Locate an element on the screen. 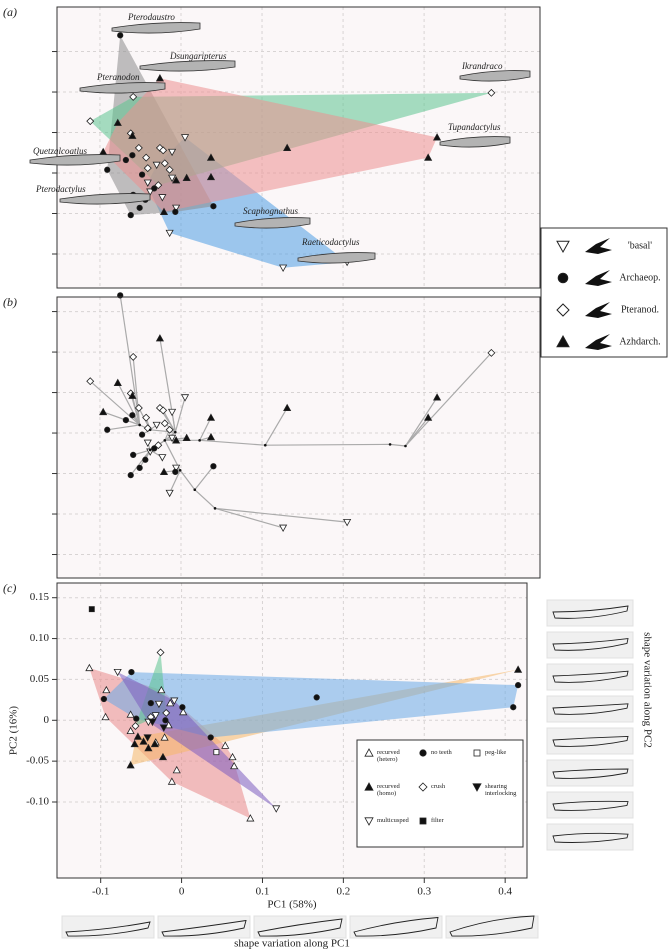  pc1-caption: shape variation along PC1 is located at coordinates (292, 944).